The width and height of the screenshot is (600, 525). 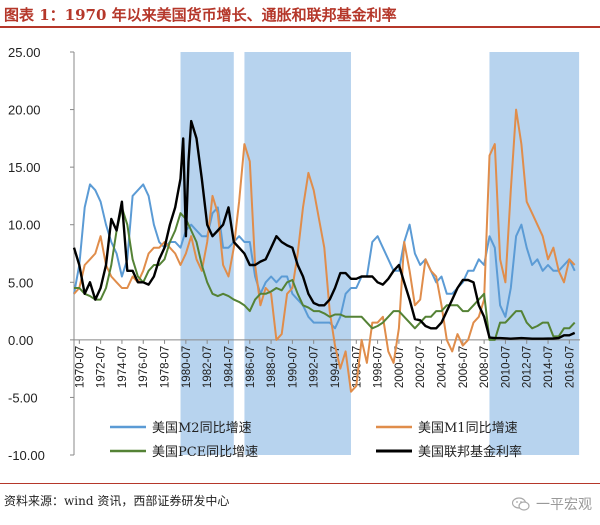 I want to click on source-note: 资料来源：wind 资讯，西部证券研发中心, so click(x=117, y=501).